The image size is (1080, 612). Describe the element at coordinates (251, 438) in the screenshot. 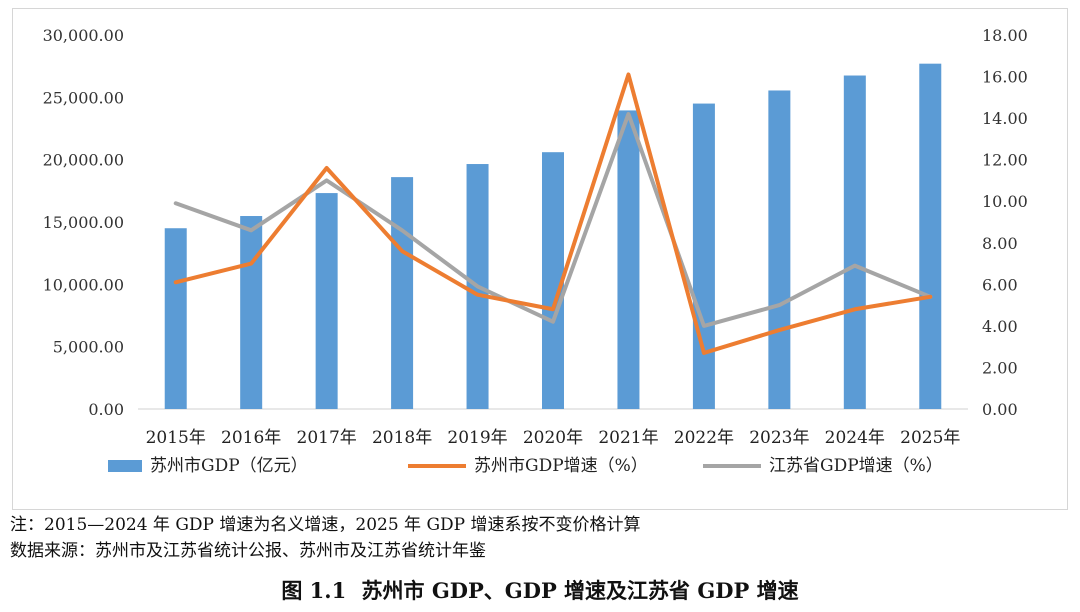

I see `x-tick-label: 2016年` at that location.